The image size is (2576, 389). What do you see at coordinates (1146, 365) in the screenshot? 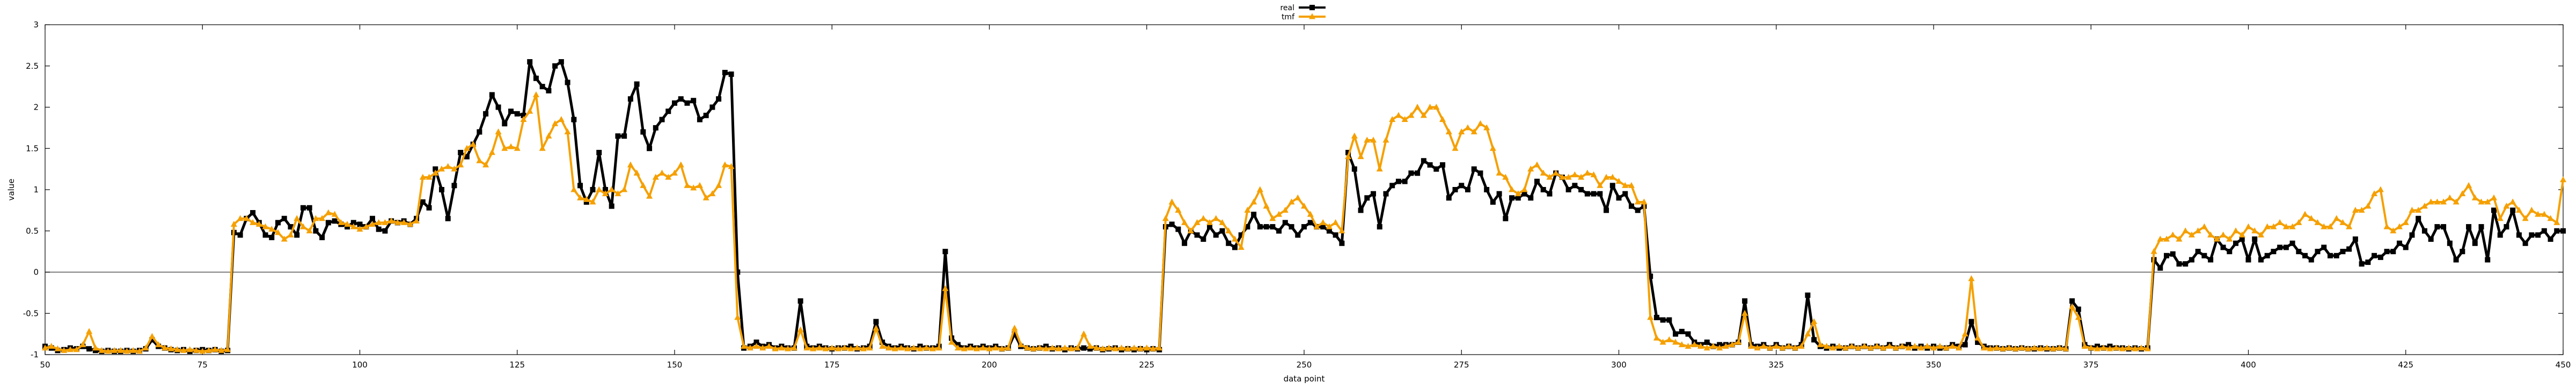
I see `x-tick-label: 225` at bounding box center [1146, 365].